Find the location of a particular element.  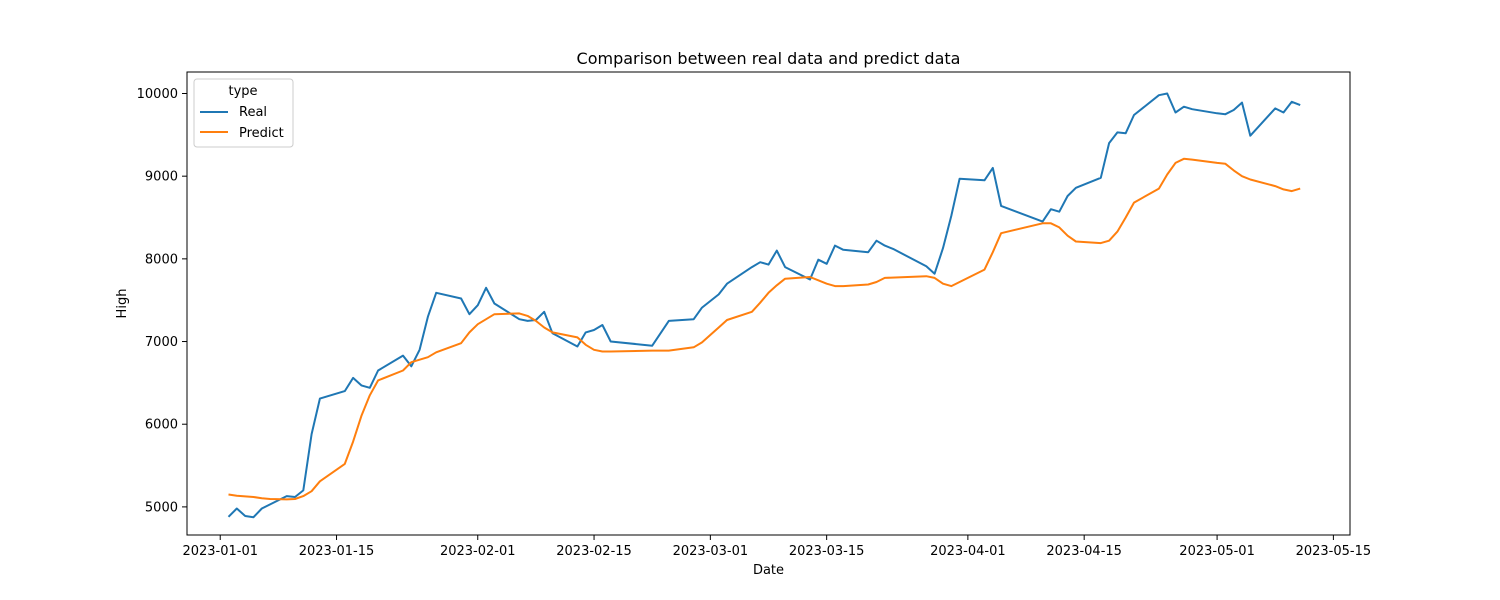

y-axis: 5000 6000 7000 8000 9000 10000 is located at coordinates (162, 301).